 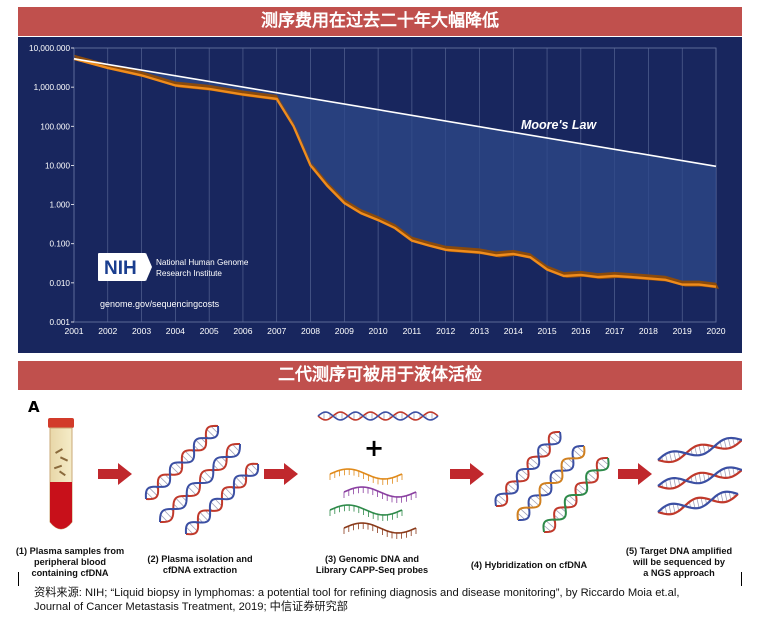 What do you see at coordinates (141, 331) in the screenshot?
I see `x-tick-label: 2003` at bounding box center [141, 331].